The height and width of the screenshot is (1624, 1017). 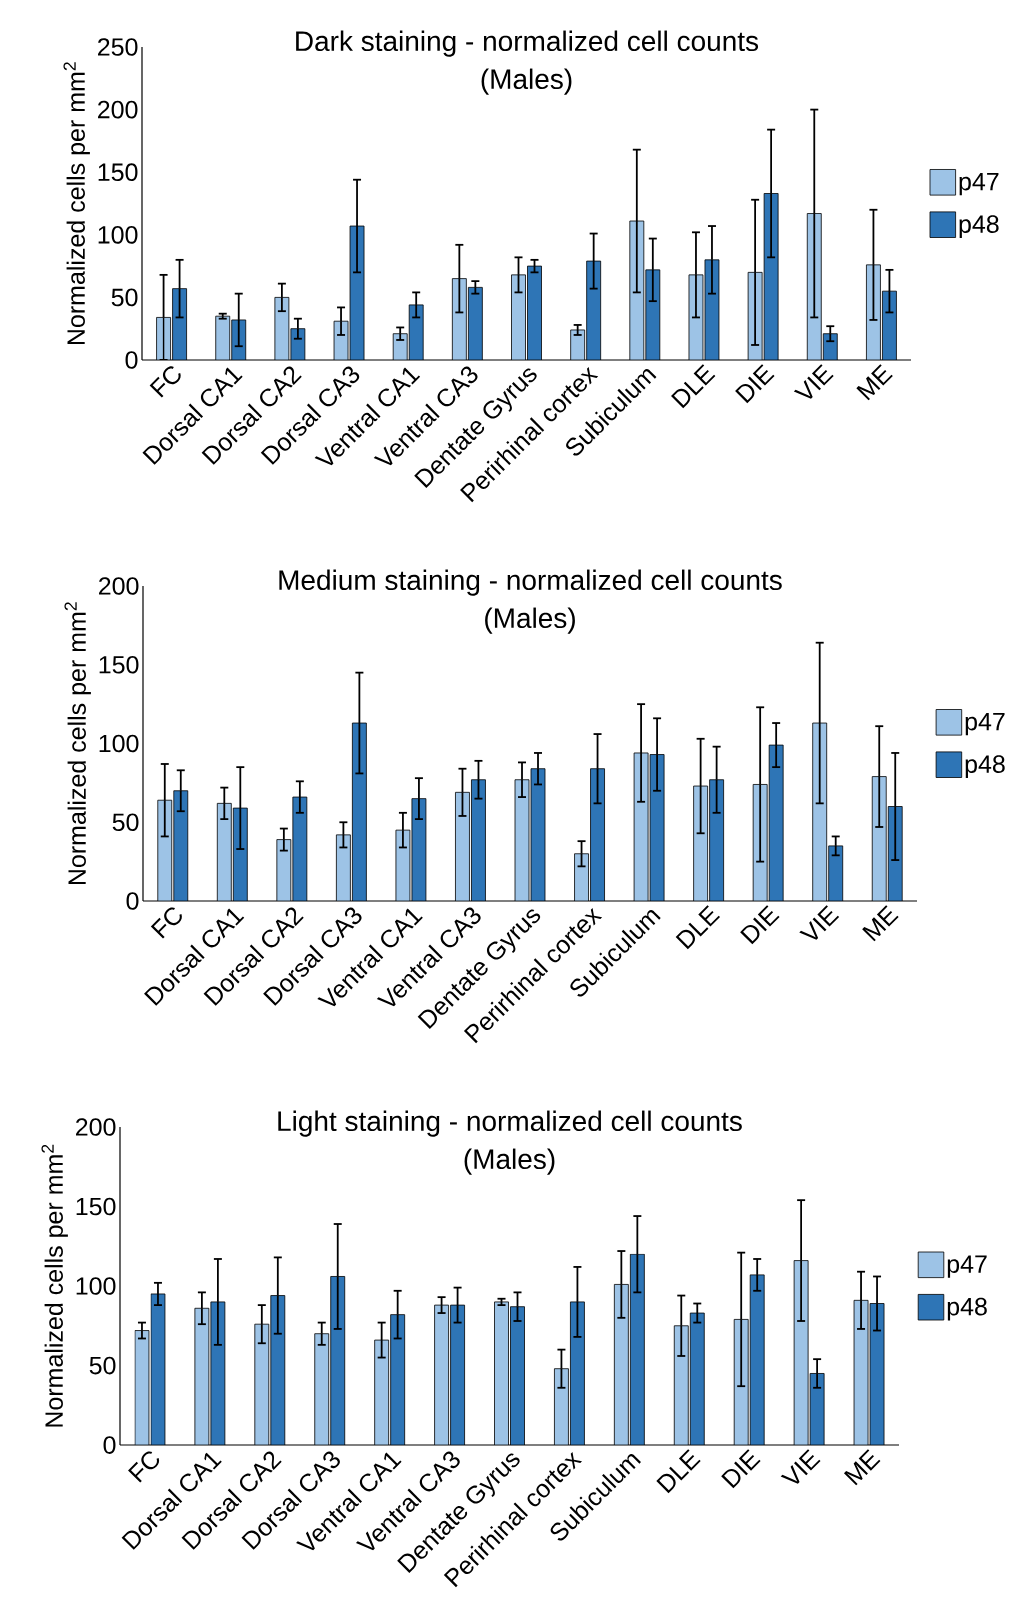 I want to click on chart-title: Light staining - normalized cell counts, so click(x=510, y=1123).